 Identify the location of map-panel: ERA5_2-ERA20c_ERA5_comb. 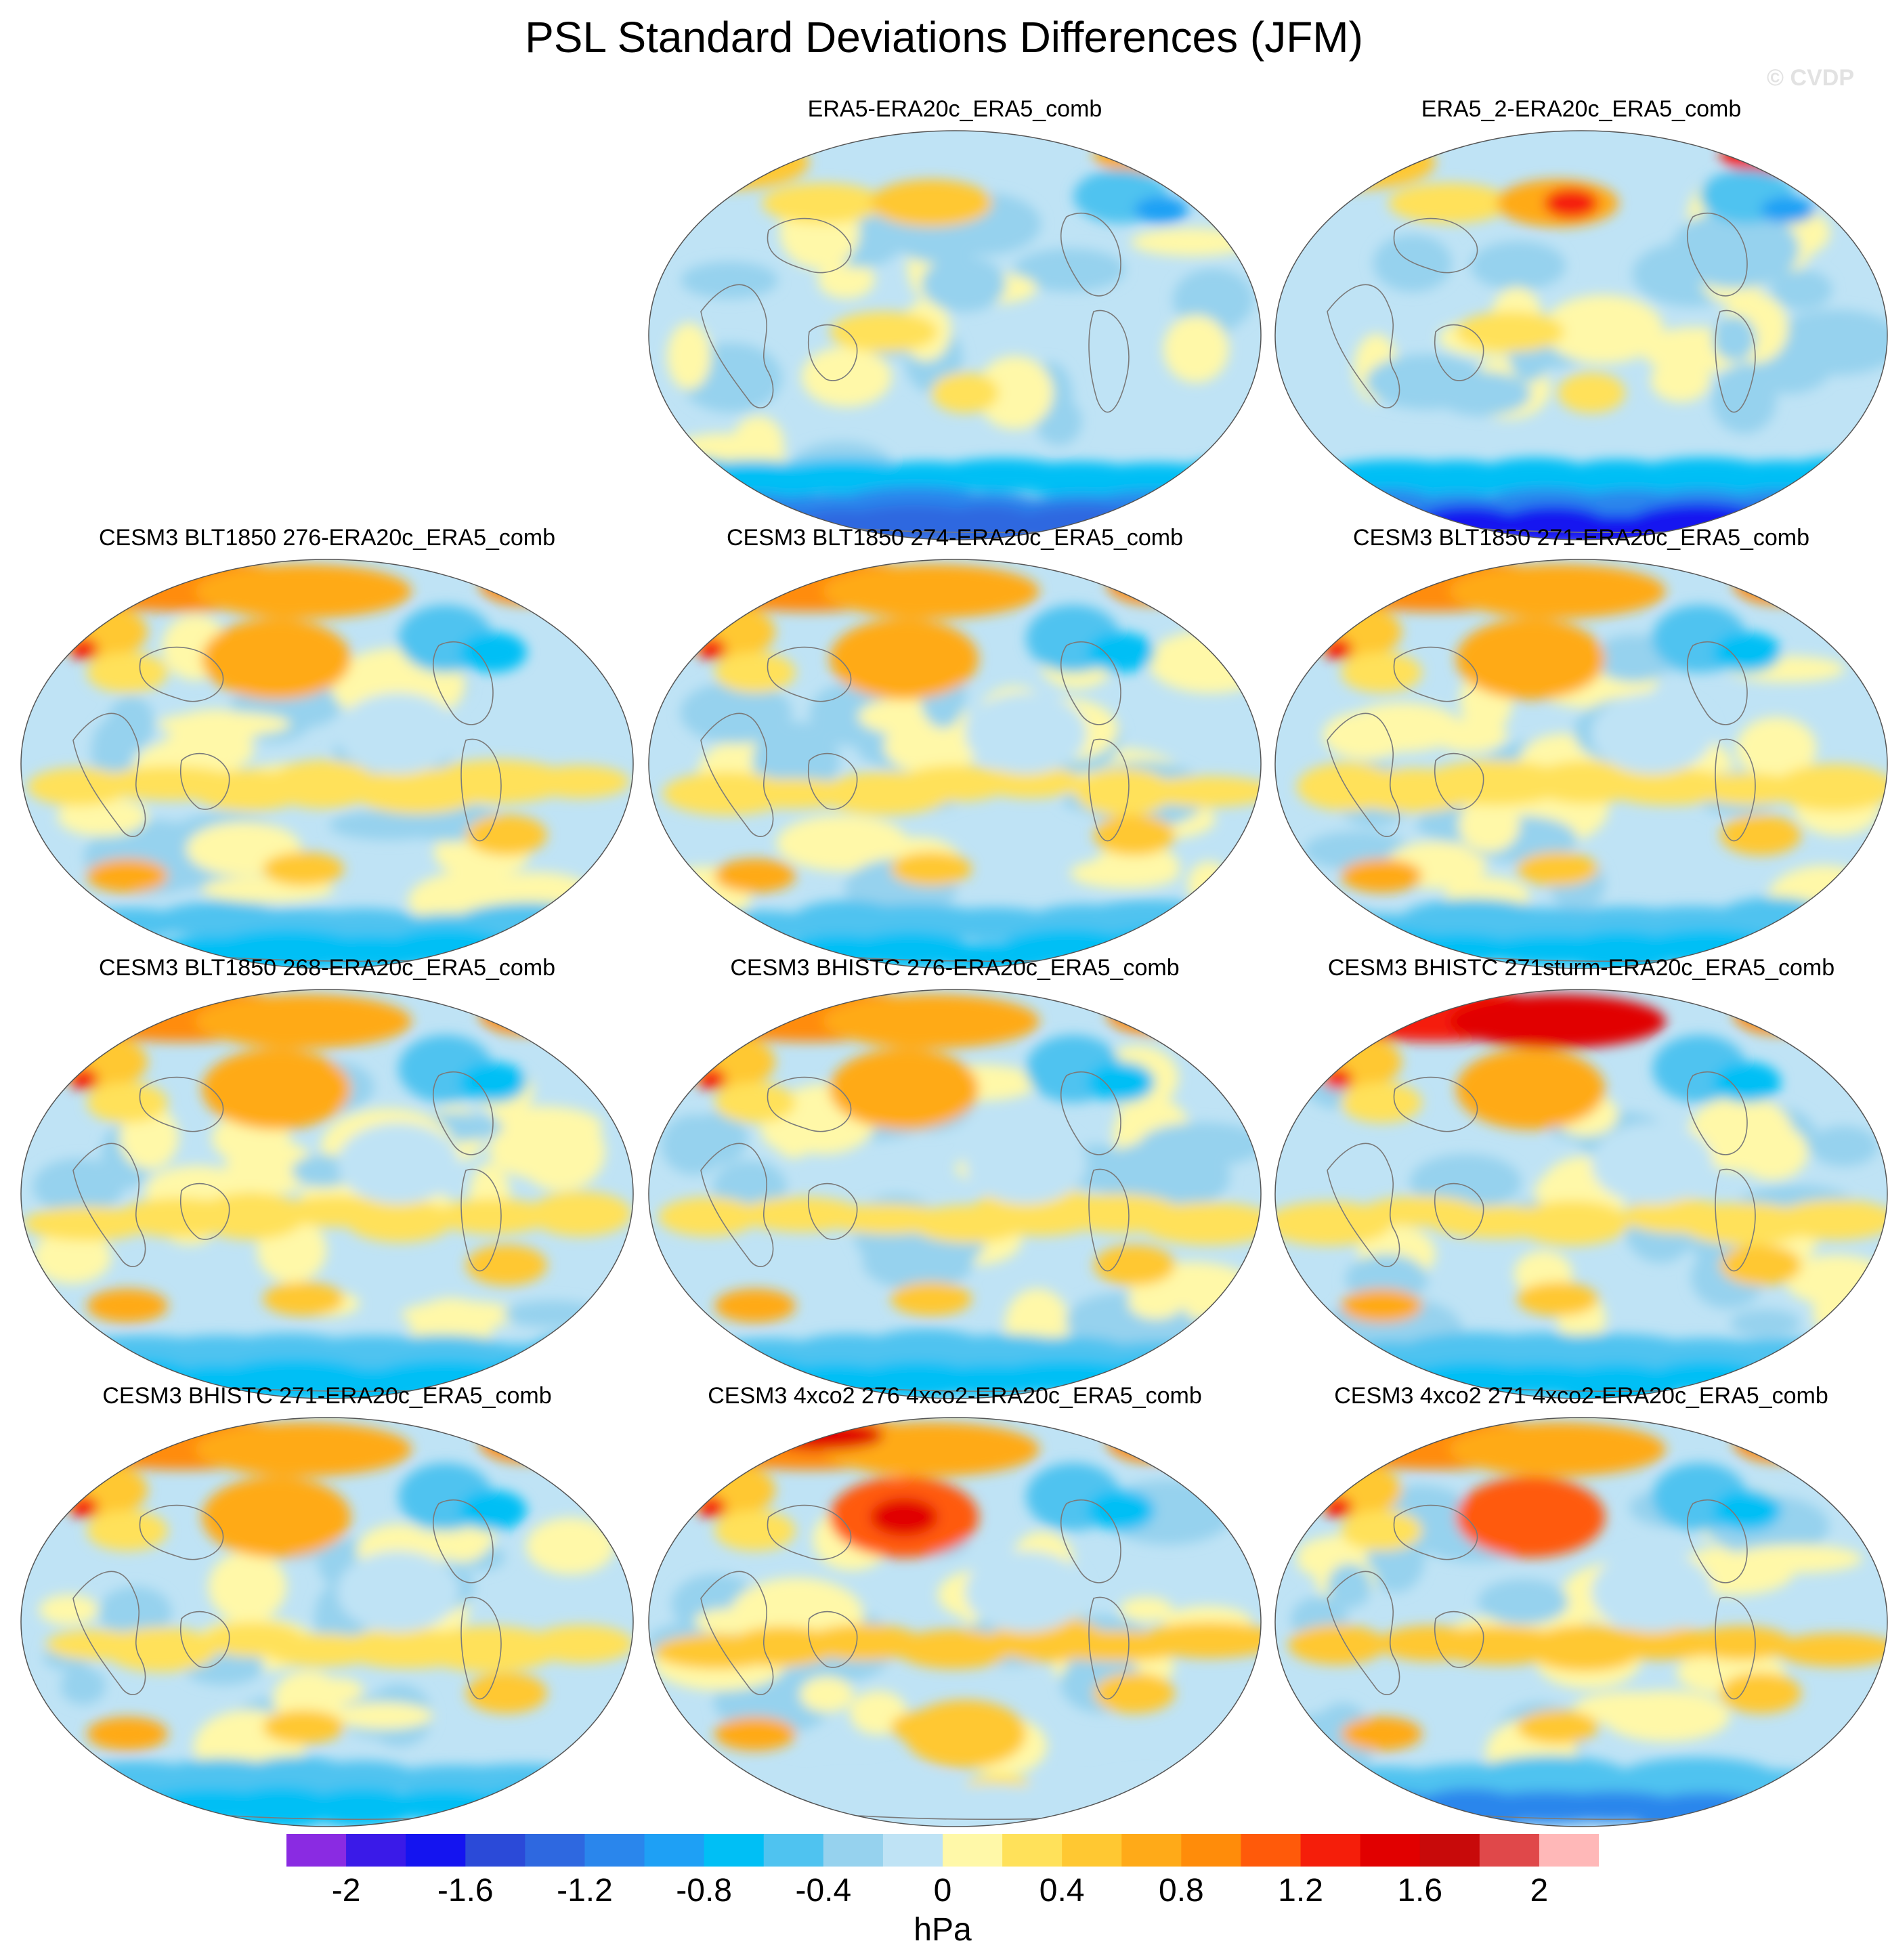
(1577, 318).